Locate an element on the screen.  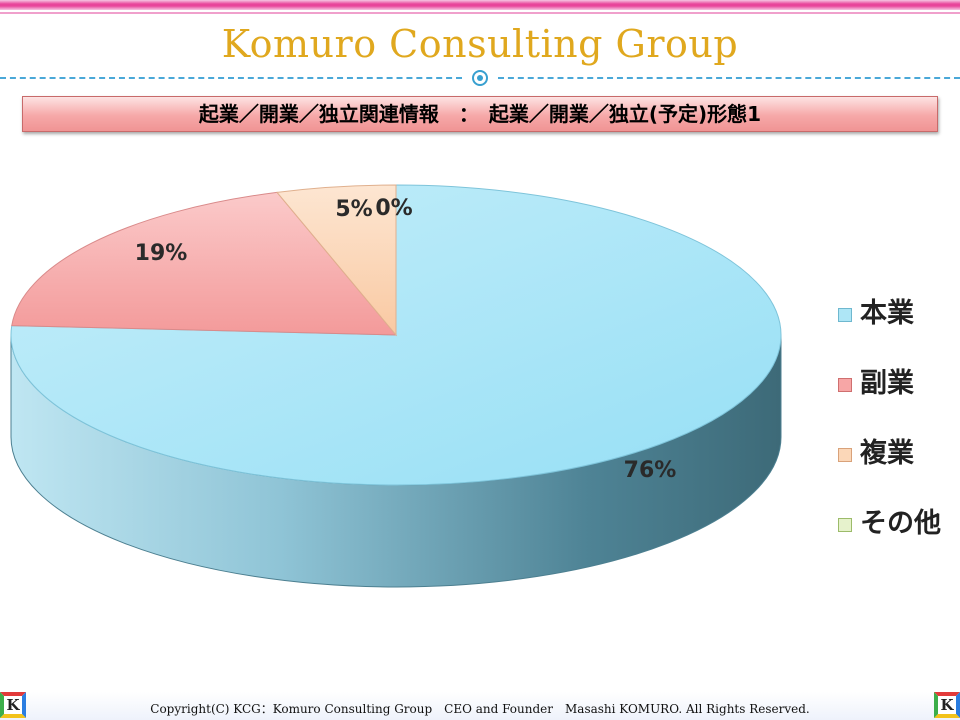
header-divider-left is located at coordinates (231, 78).